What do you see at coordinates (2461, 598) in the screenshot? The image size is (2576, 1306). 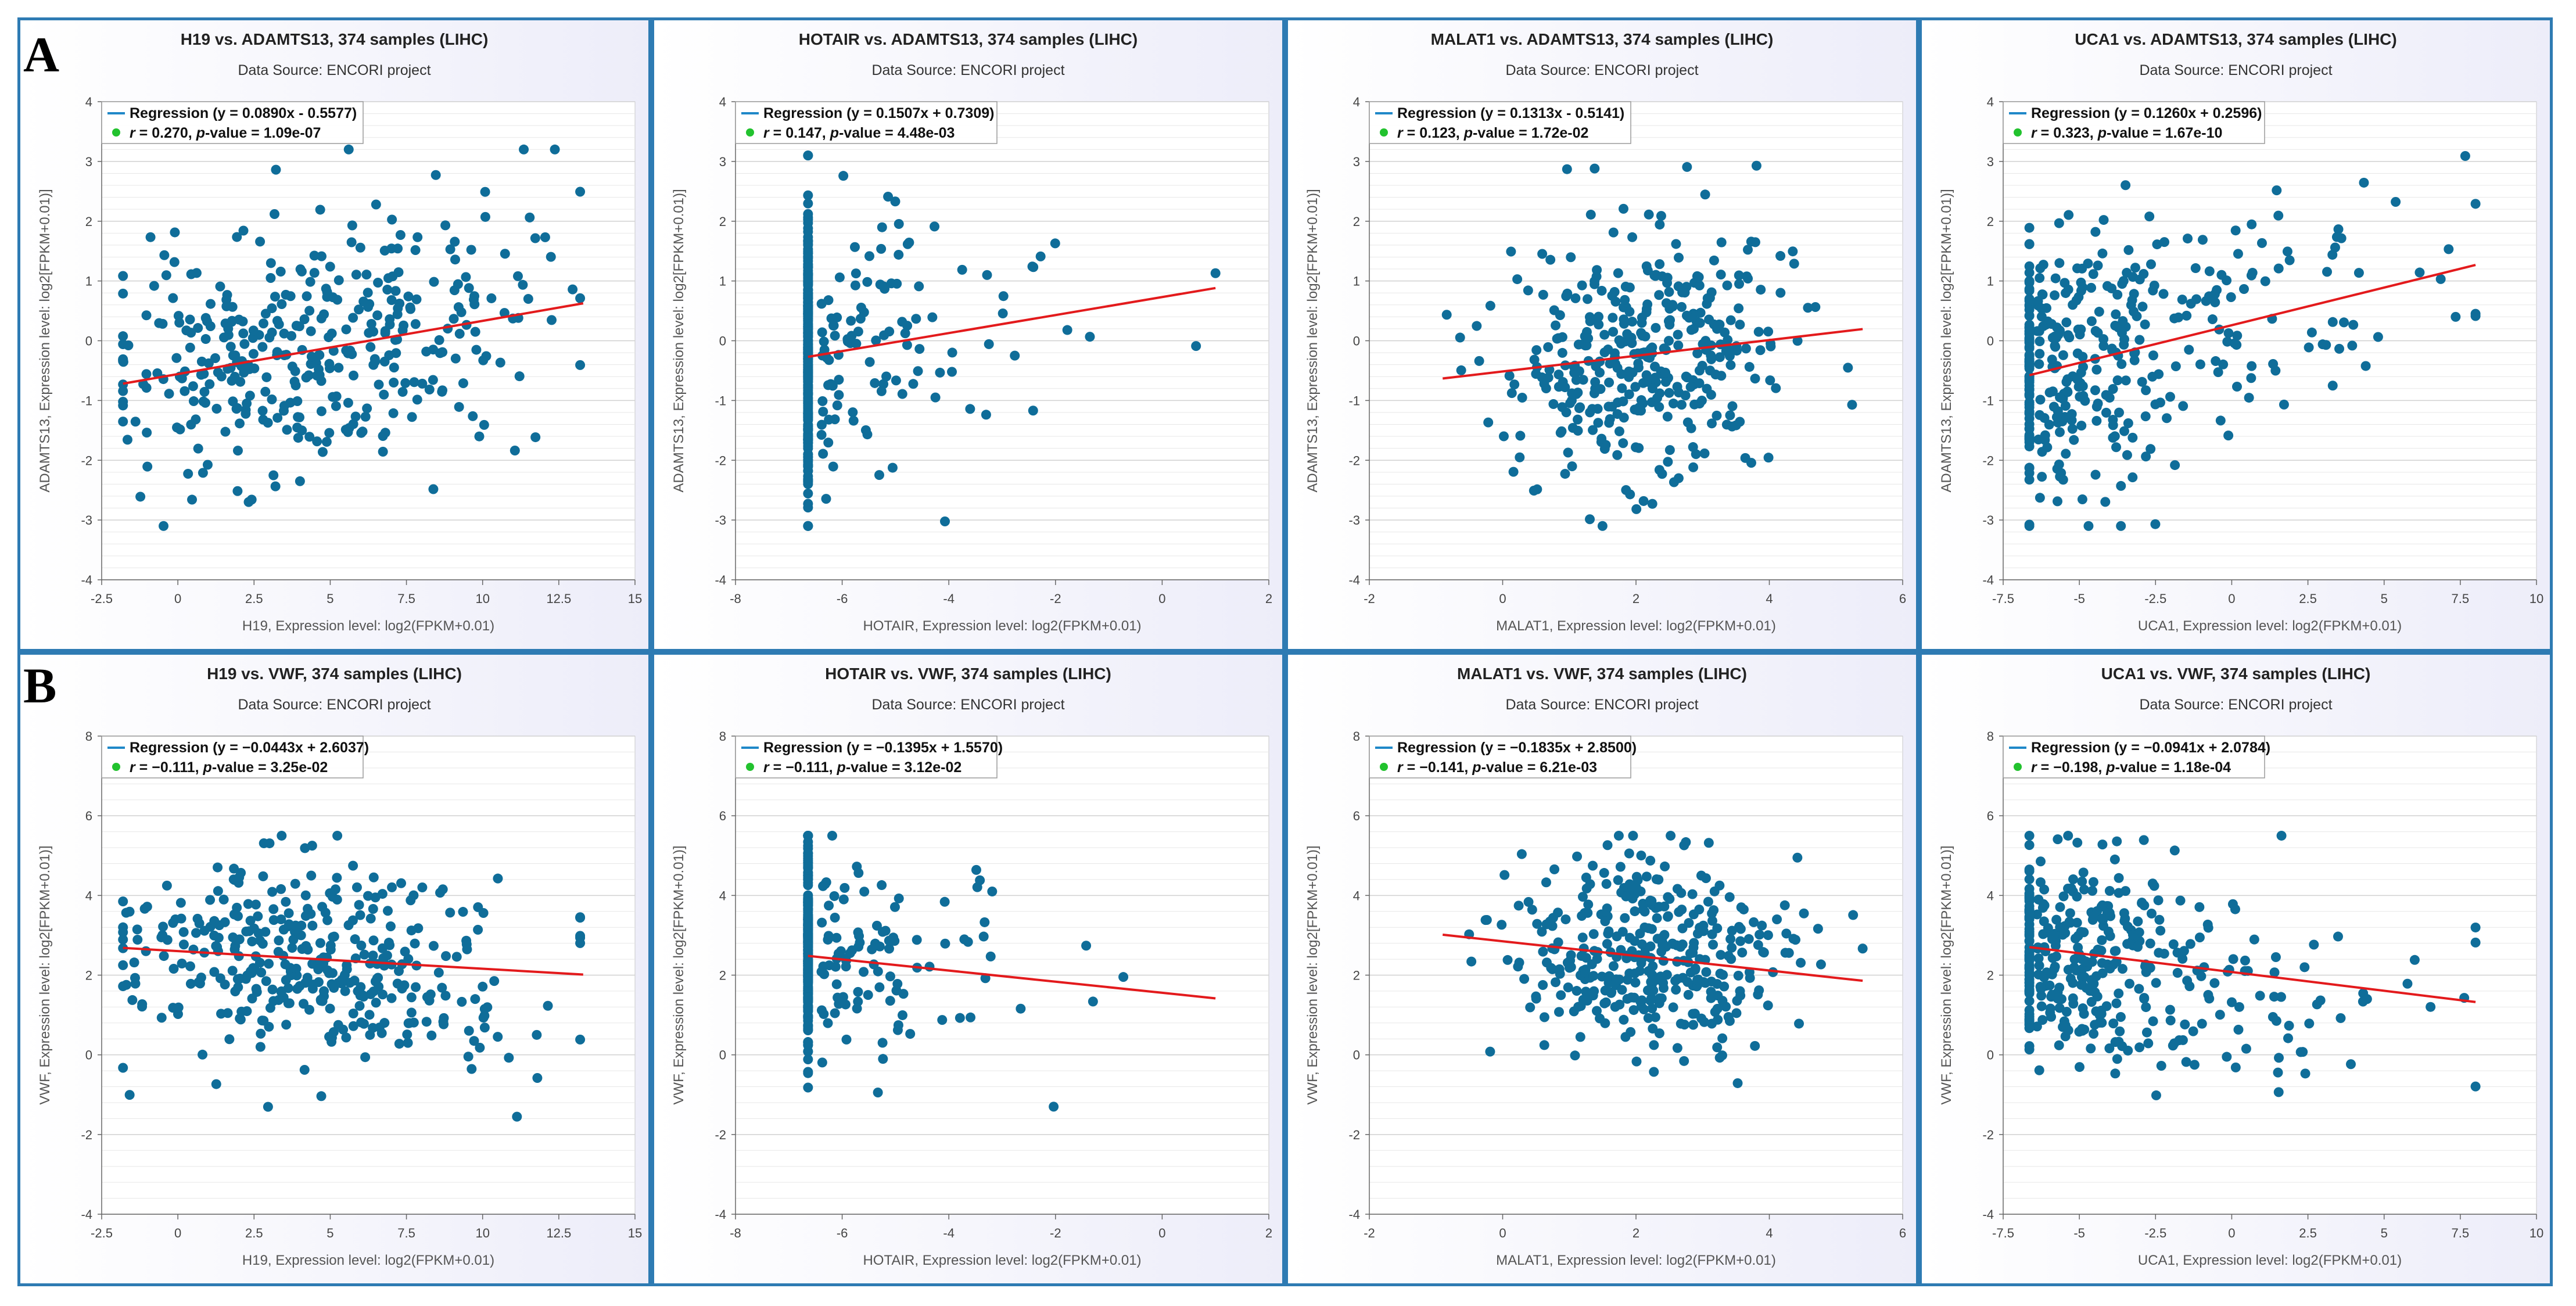 I see `x-tick-label: 7.5` at bounding box center [2461, 598].